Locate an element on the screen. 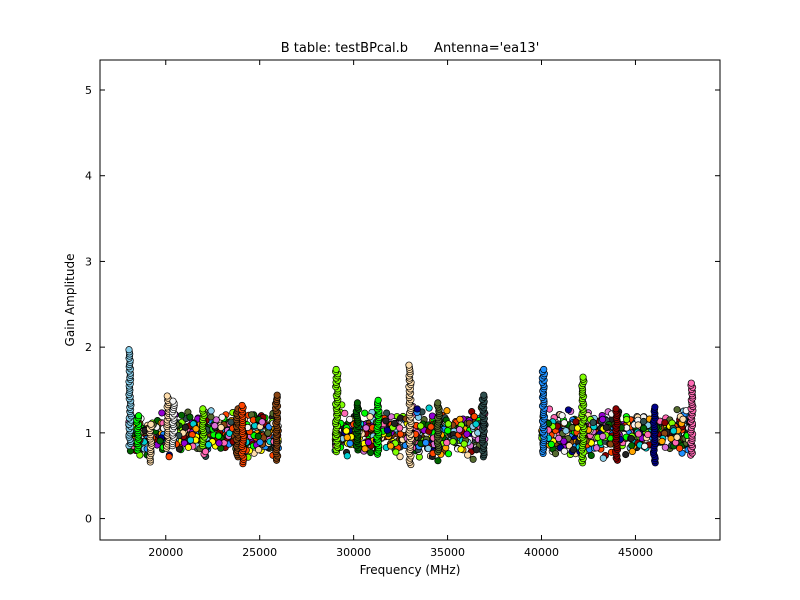  x-tick-label: 25000 is located at coordinates (259, 552).